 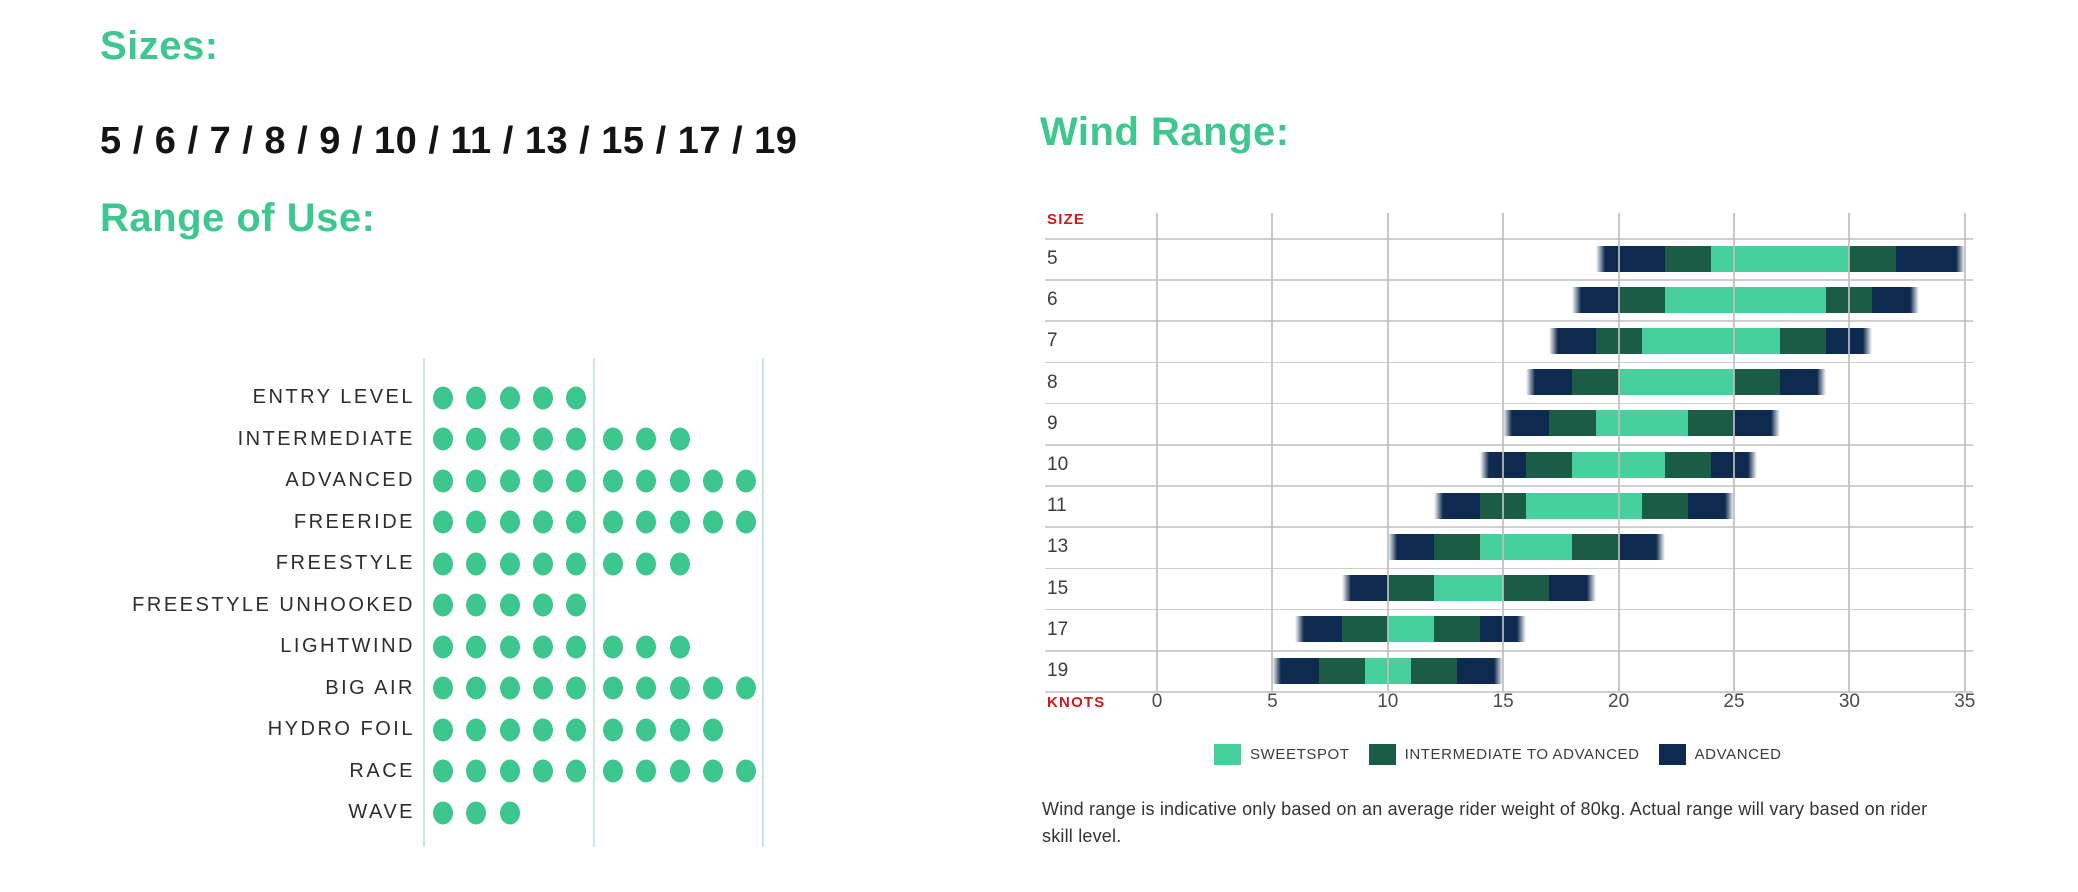 I want to click on wind-size-label: 11, so click(x=1057, y=506).